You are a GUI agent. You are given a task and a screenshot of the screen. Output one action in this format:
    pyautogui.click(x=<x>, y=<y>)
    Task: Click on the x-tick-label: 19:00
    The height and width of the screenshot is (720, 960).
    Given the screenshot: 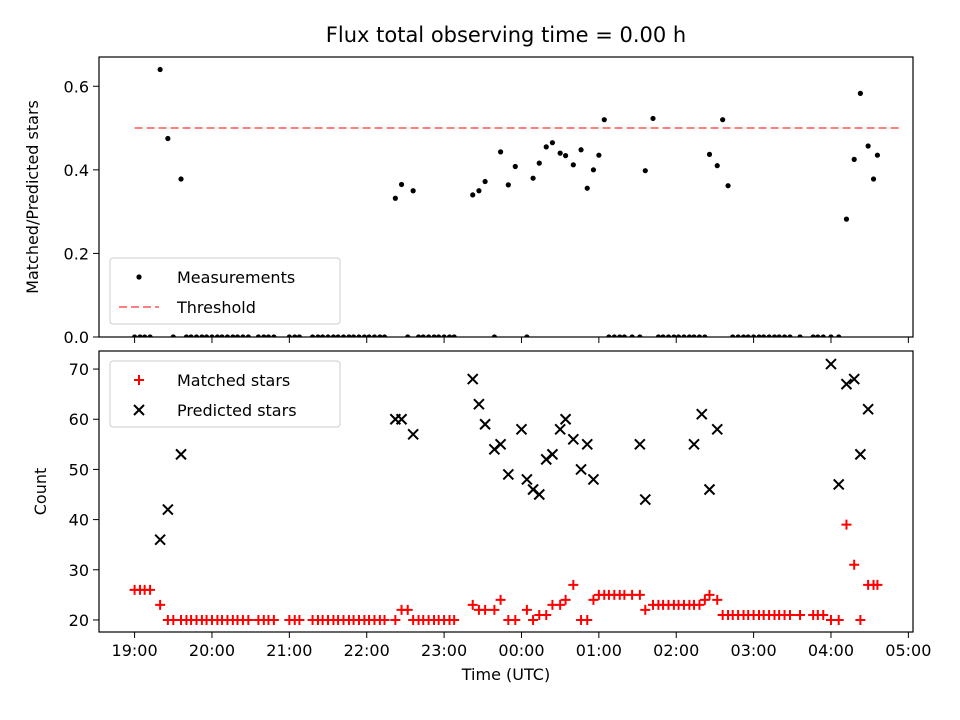 What is the action you would take?
    pyautogui.click(x=135, y=650)
    